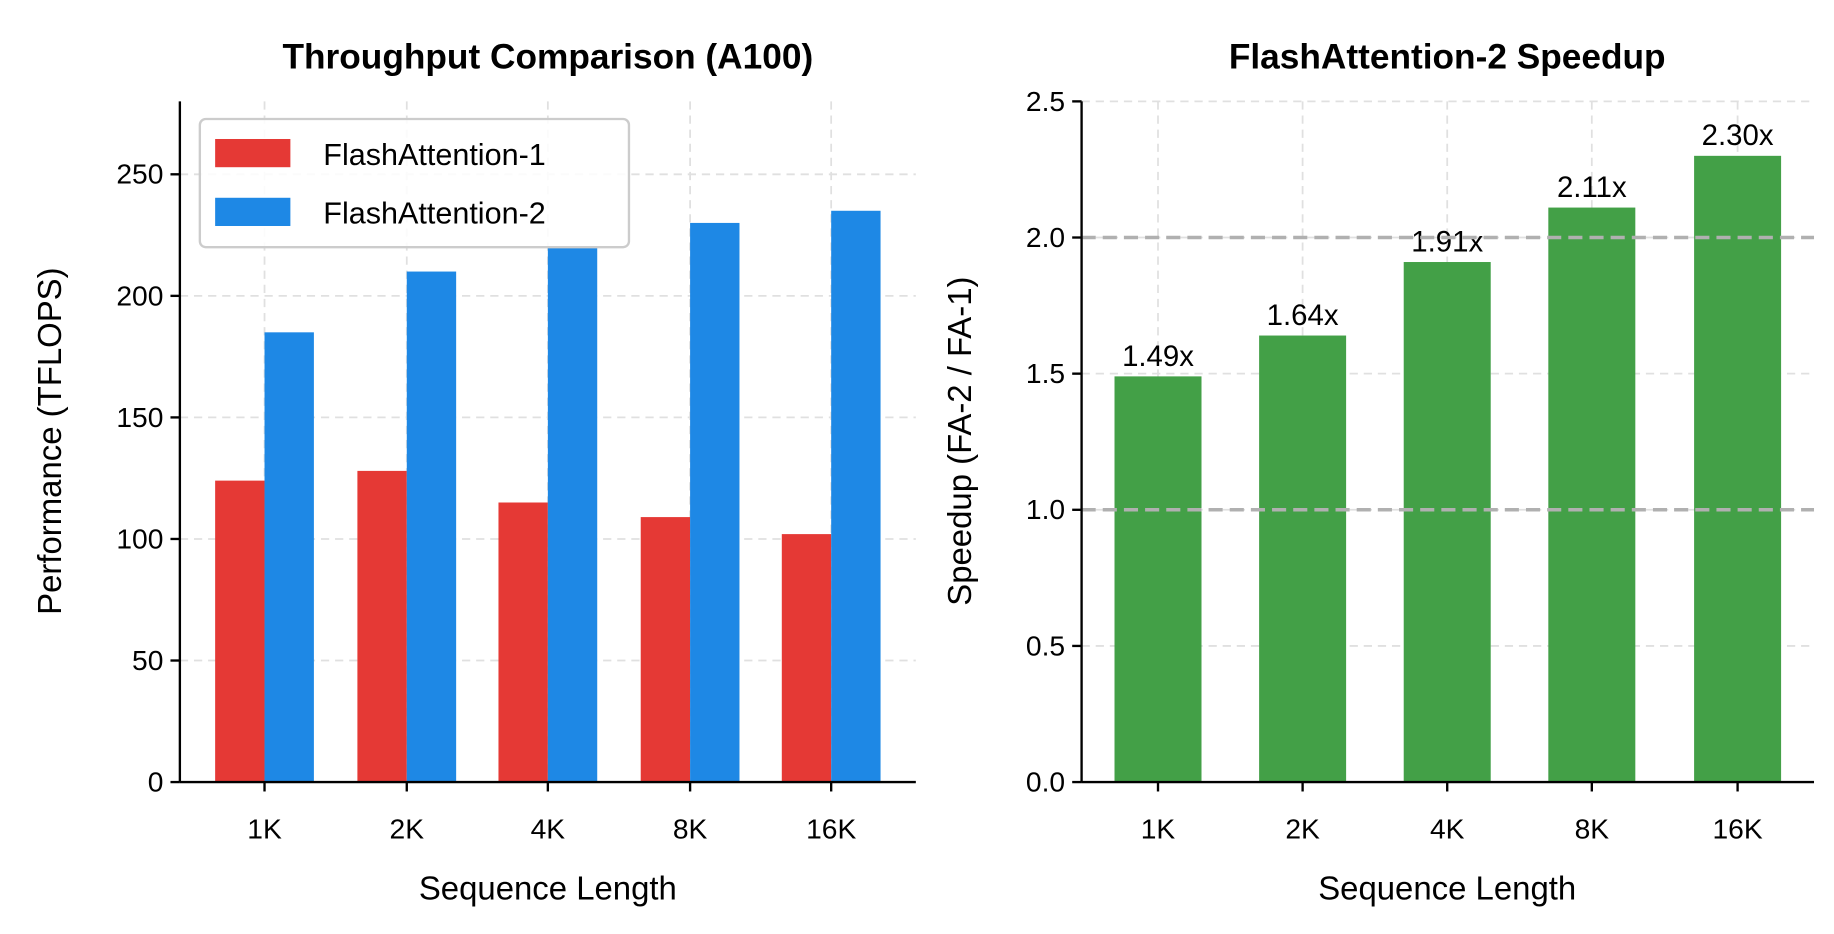 The image size is (1834, 934). I want to click on y-tick-label: 150, so click(139, 417).